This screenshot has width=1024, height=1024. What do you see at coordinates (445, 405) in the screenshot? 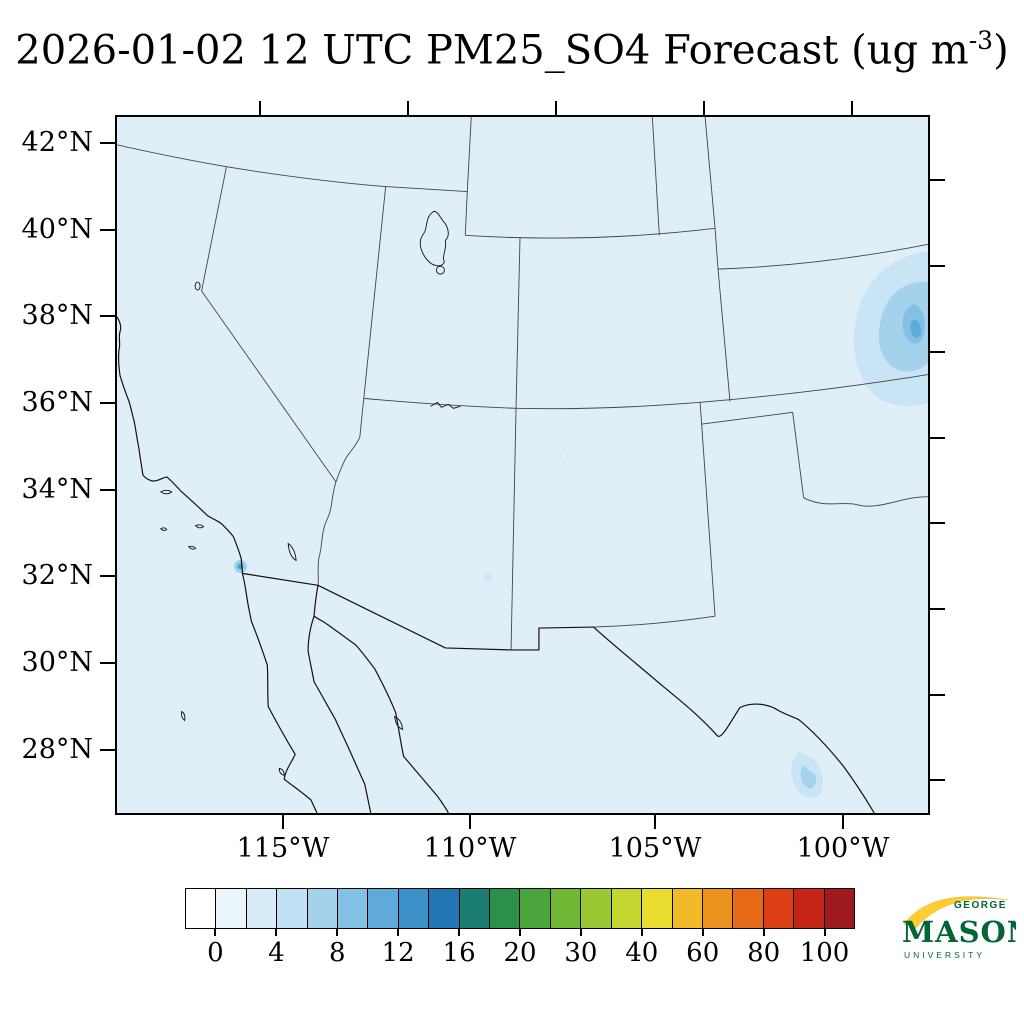
I see `lake-powell` at bounding box center [445, 405].